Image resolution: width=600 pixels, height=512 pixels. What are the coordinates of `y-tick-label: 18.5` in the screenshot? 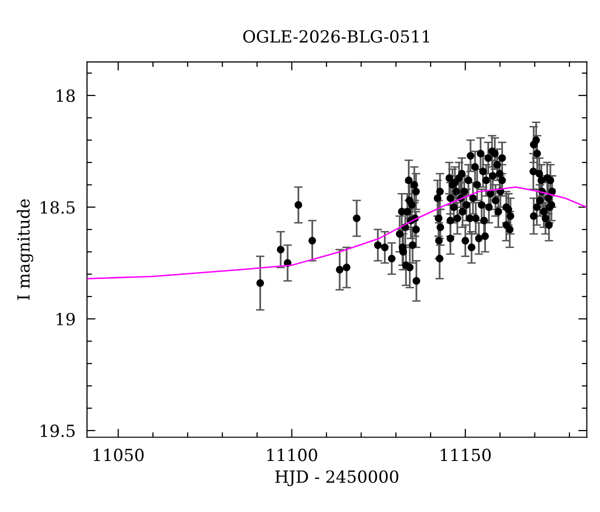 It's located at (57, 207).